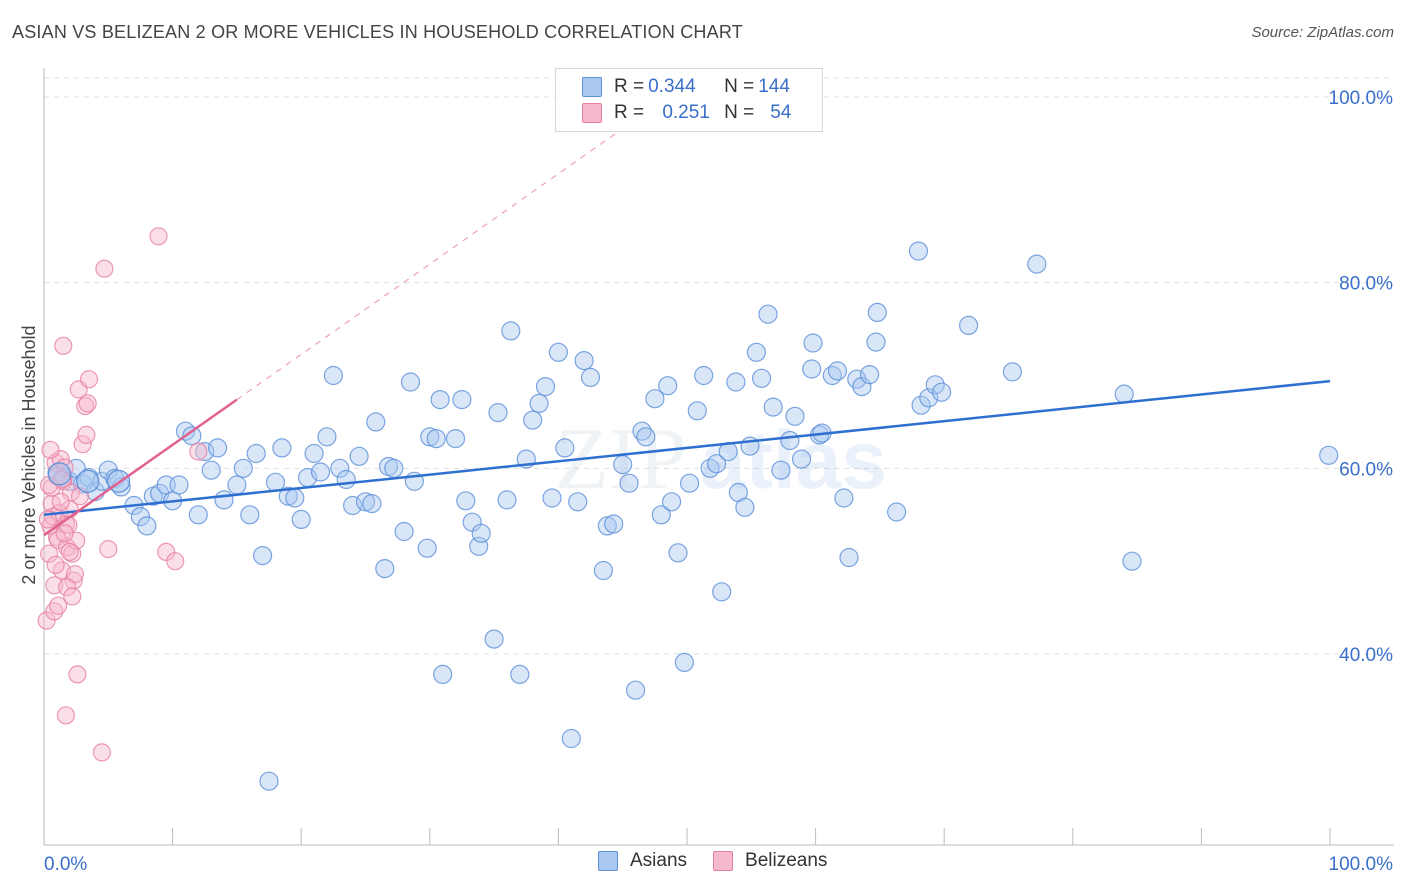 The image size is (1406, 892). I want to click on stats-box: R = 0.344 N = 144 R = 0.251 N = 54, so click(689, 100).